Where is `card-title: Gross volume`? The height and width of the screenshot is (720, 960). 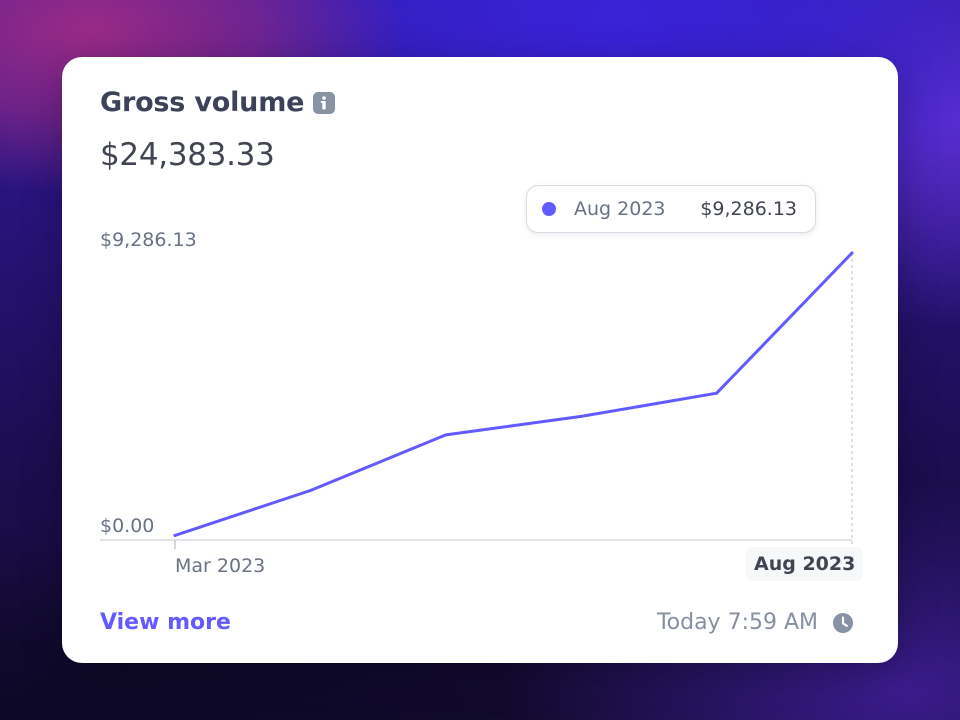
card-title: Gross volume is located at coordinates (202, 102).